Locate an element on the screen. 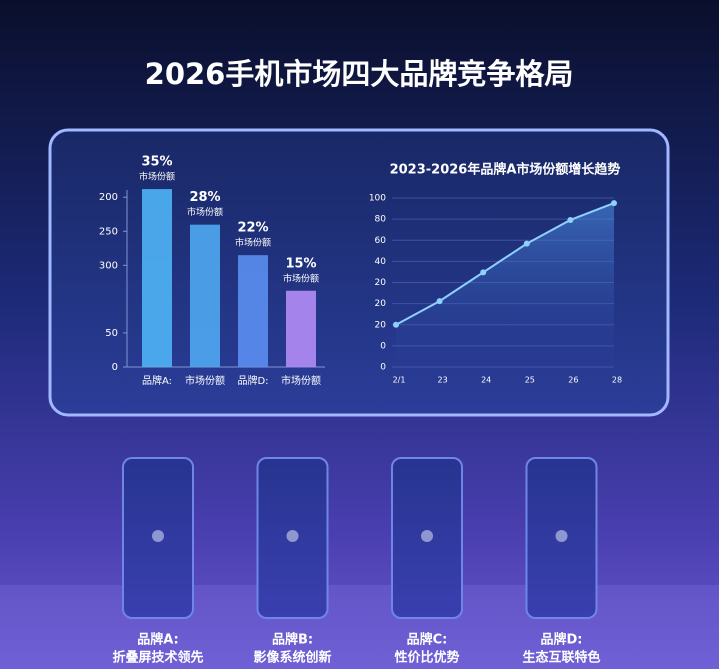 This screenshot has width=719, height=669. x-tick-label: 25 is located at coordinates (530, 380).